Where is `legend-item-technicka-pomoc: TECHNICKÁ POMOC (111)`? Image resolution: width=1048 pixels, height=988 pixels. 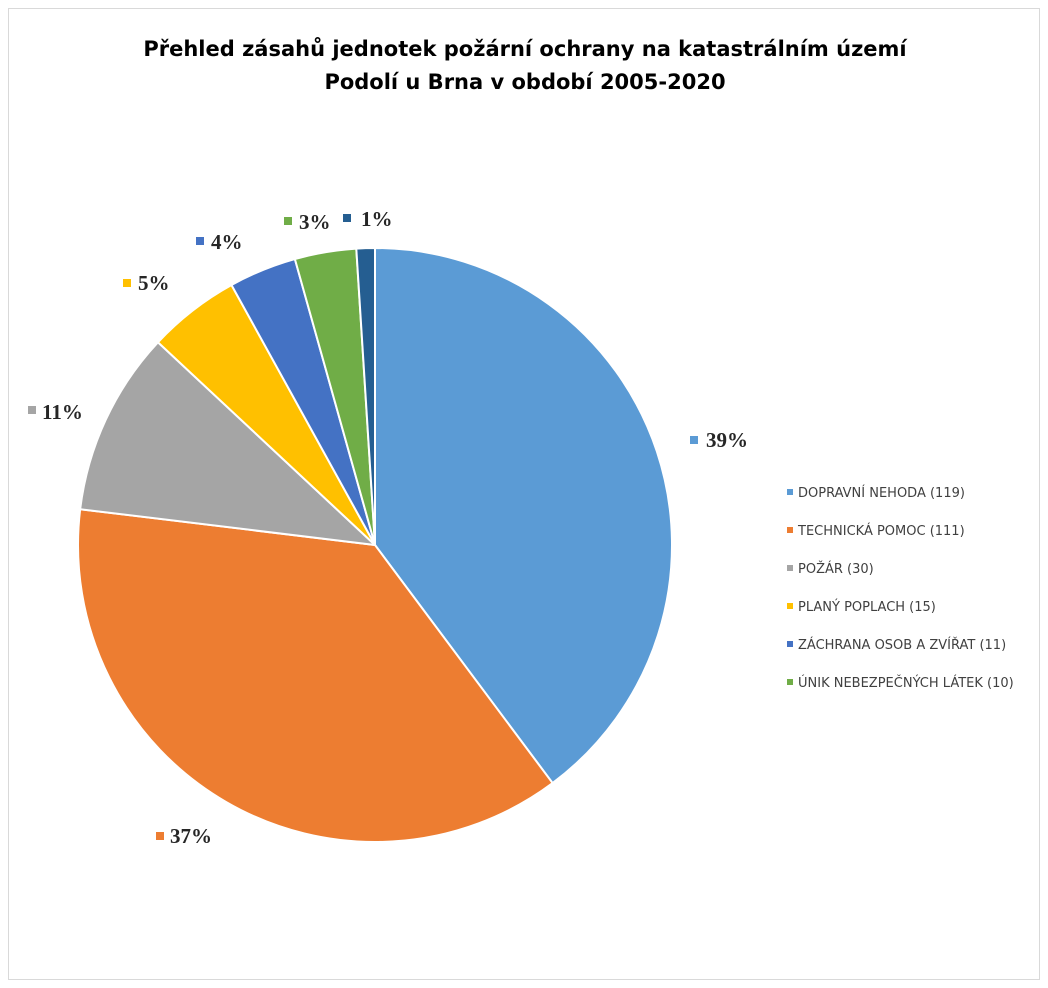 legend-item-technicka-pomoc: TECHNICKÁ POMOC (111) is located at coordinates (876, 531).